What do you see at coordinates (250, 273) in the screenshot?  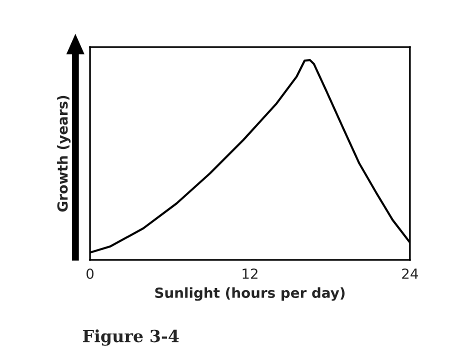 I see `x-tick-label: 12` at bounding box center [250, 273].